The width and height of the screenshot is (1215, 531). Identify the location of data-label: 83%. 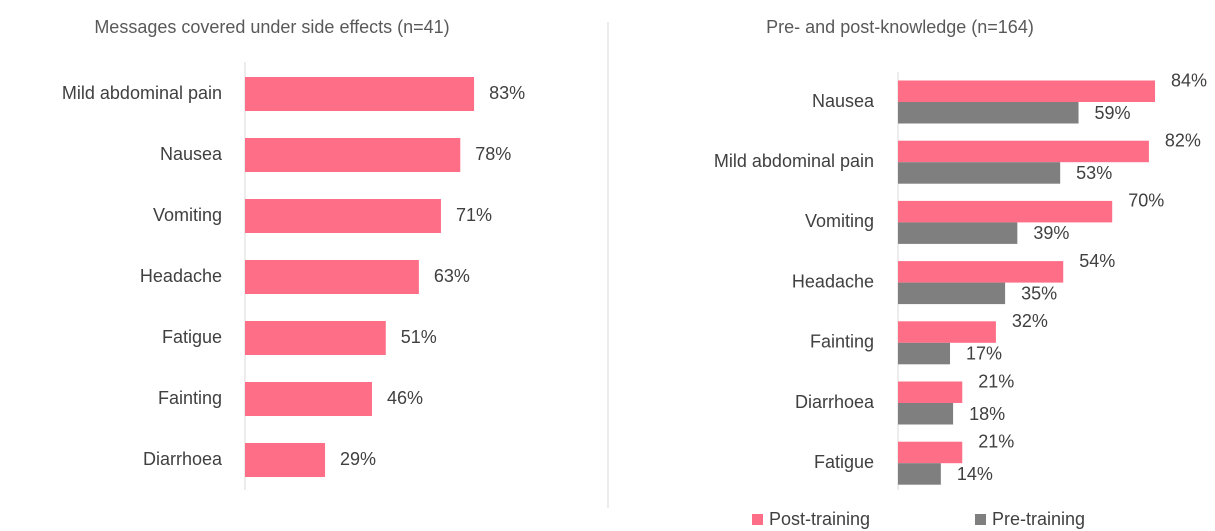
(507, 93).